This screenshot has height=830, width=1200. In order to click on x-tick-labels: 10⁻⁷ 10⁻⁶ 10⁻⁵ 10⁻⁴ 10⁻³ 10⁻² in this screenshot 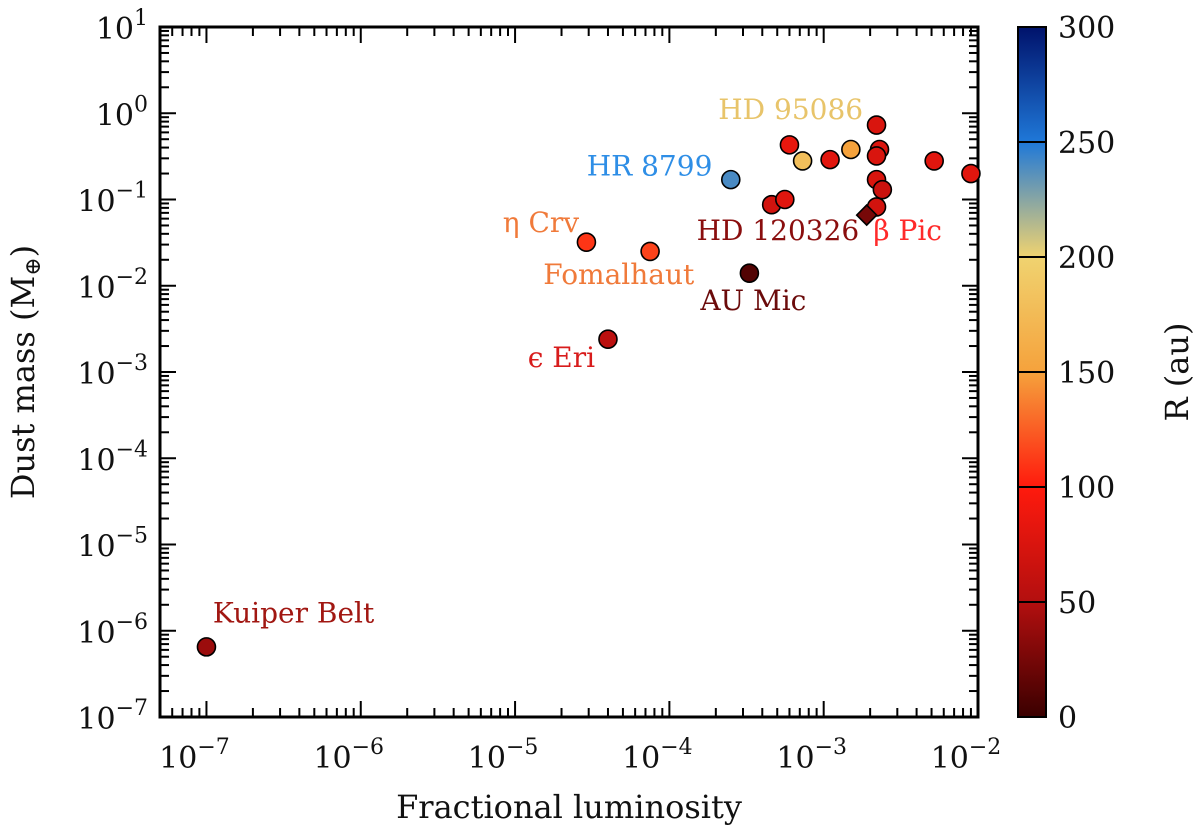, I will do `click(580, 755)`.